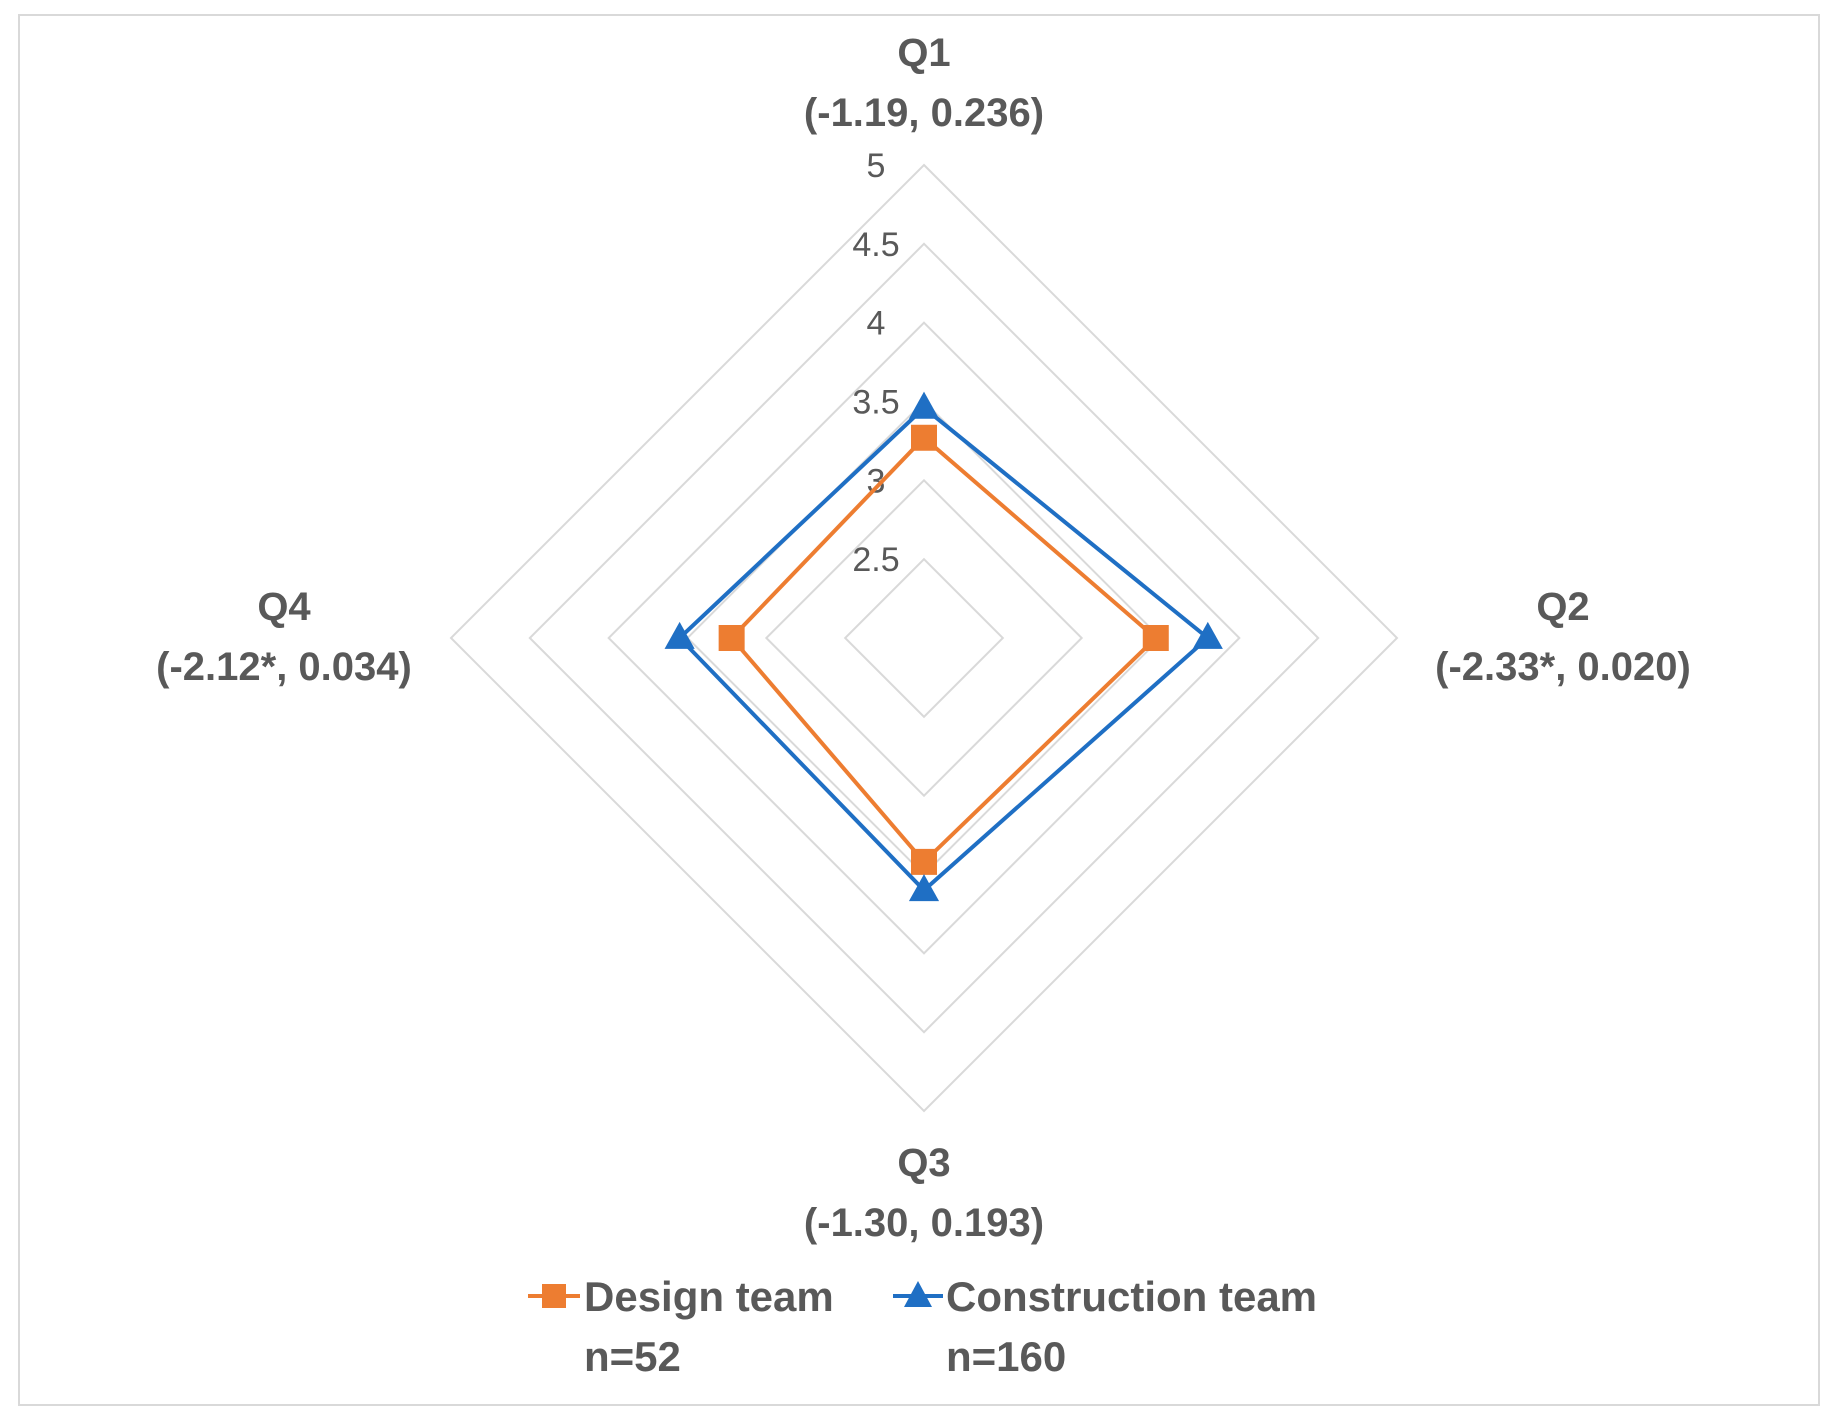 The image size is (1840, 1423). I want to click on category-stats-q2: (-2.33*, 0.020), so click(1563, 667).